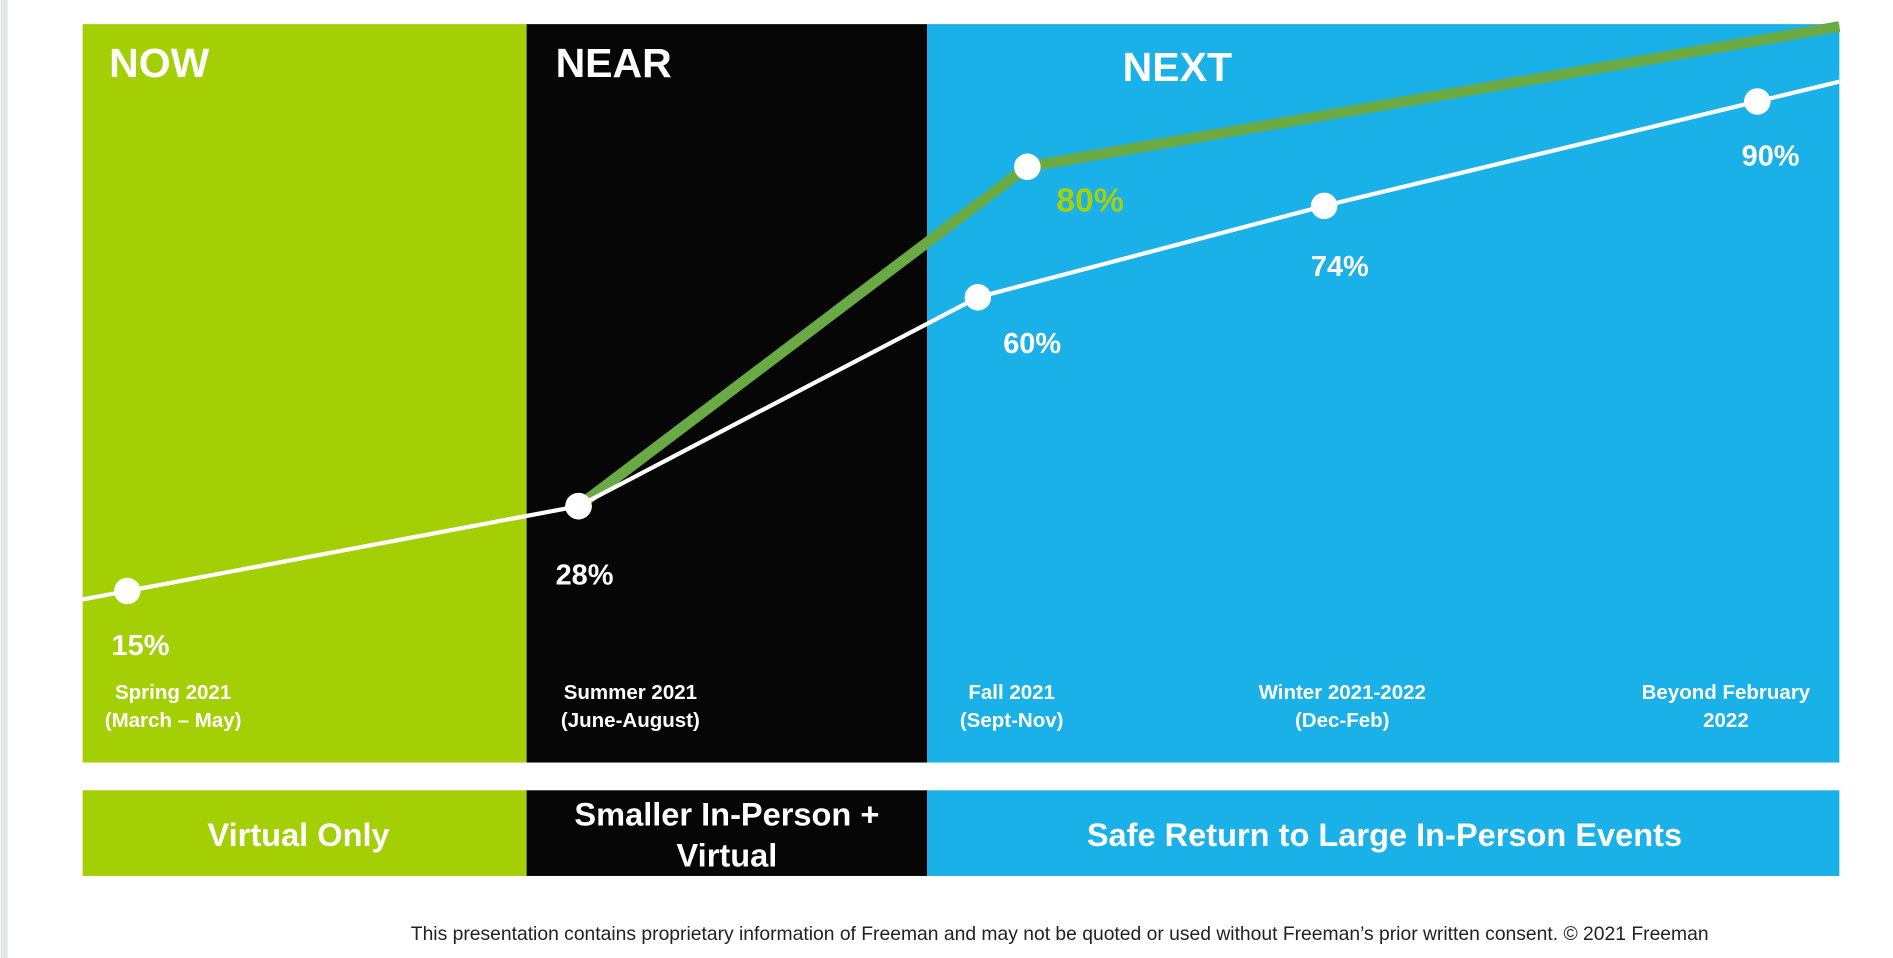 The height and width of the screenshot is (958, 1893). What do you see at coordinates (1342, 706) in the screenshot?
I see `x-tick-label: Winter 2021-2022 (Dec-Feb)` at bounding box center [1342, 706].